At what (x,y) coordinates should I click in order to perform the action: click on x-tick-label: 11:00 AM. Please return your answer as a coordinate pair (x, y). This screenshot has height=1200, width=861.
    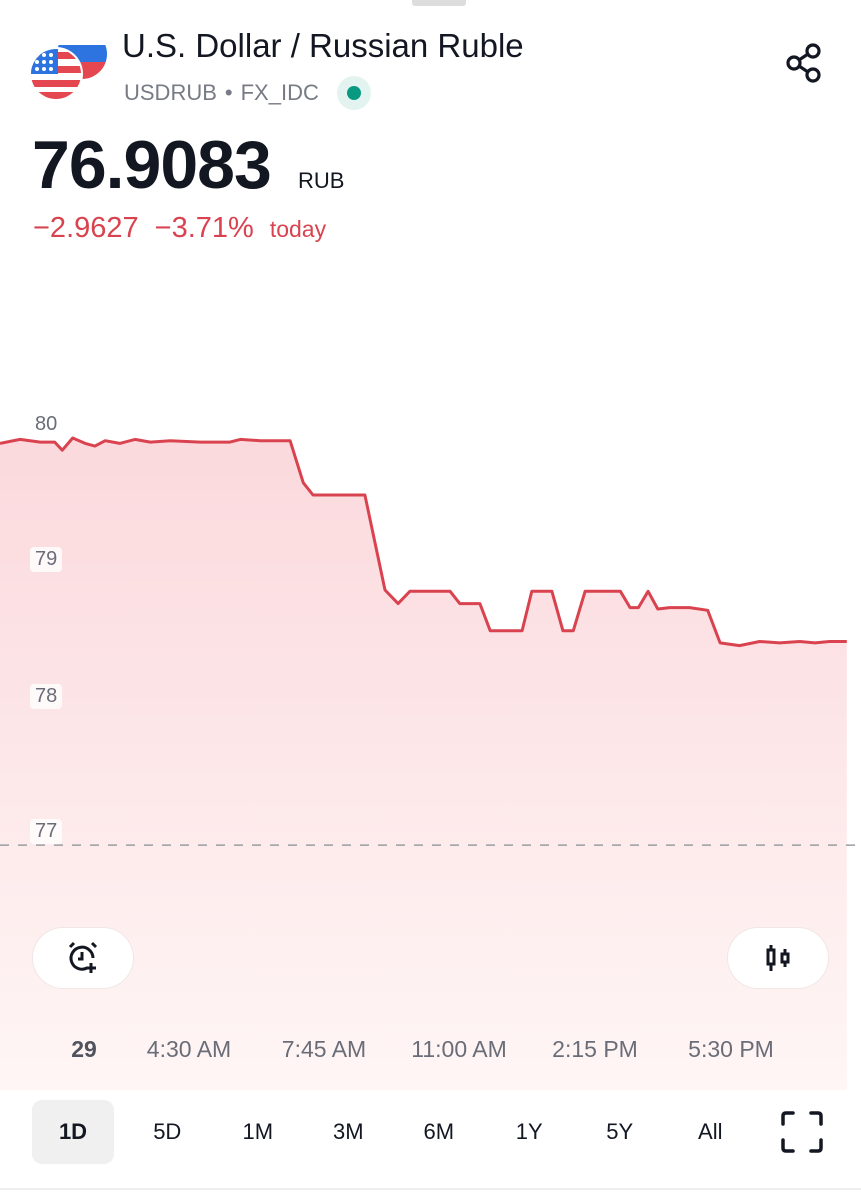
    Looking at the image, I should click on (459, 1049).